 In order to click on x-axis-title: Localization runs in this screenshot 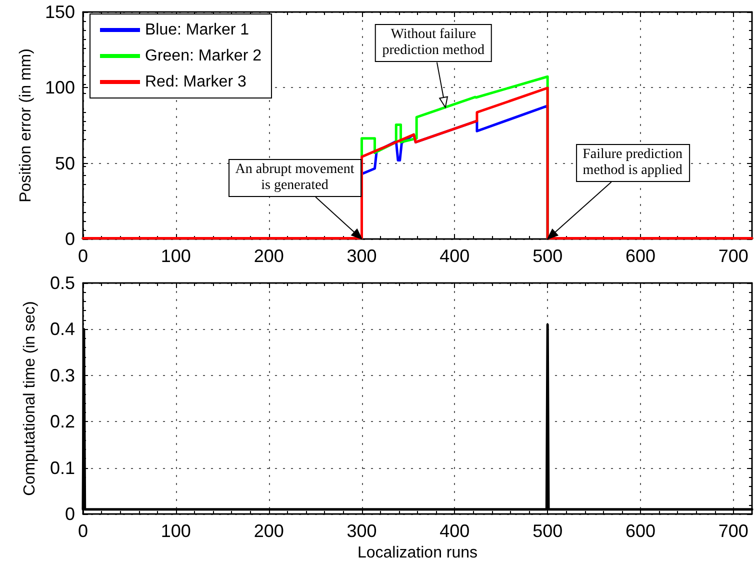, I will do `click(417, 553)`.